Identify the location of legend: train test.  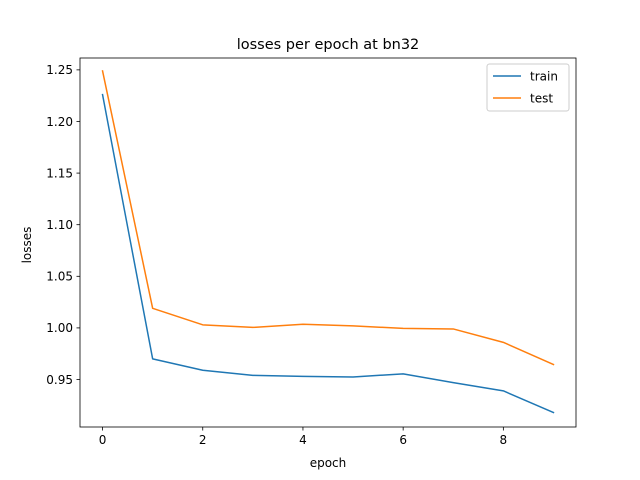
(528, 87).